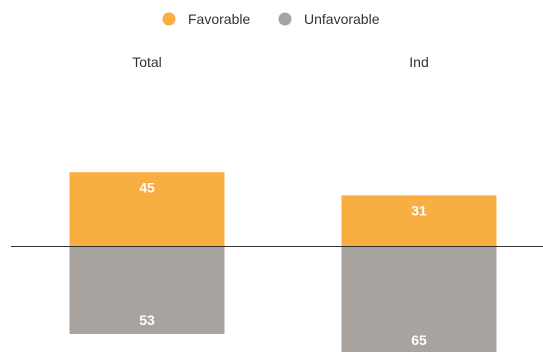 The image size is (543, 352). I want to click on bar-unfavorable-total, so click(147, 290).